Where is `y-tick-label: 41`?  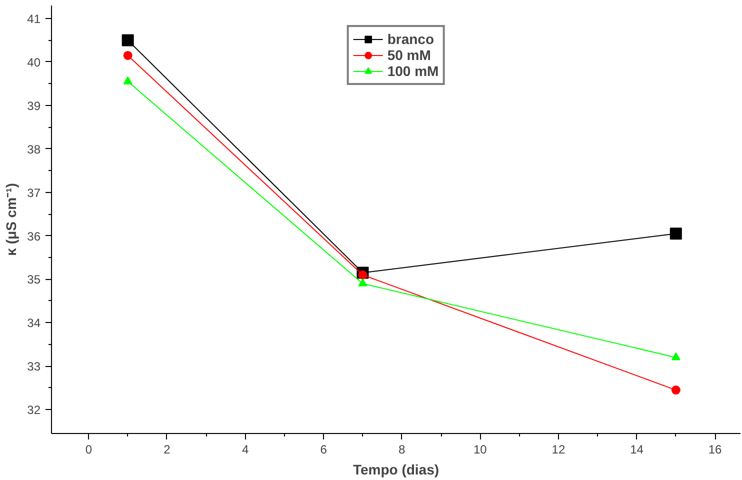
y-tick-label: 41 is located at coordinates (34, 19).